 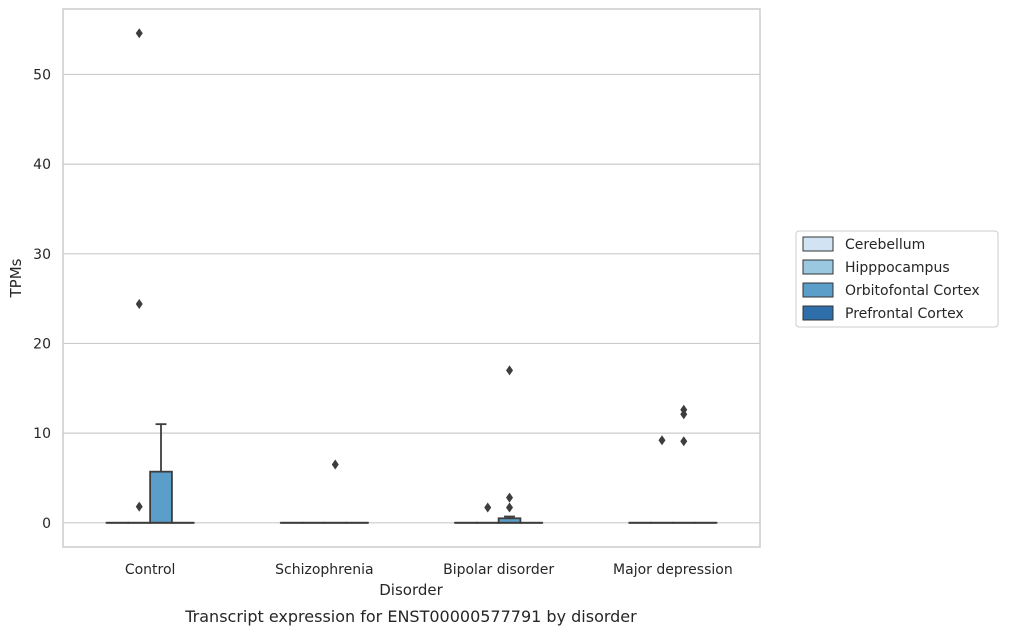 What do you see at coordinates (411, 590) in the screenshot?
I see `x-axis-title: Disorder` at bounding box center [411, 590].